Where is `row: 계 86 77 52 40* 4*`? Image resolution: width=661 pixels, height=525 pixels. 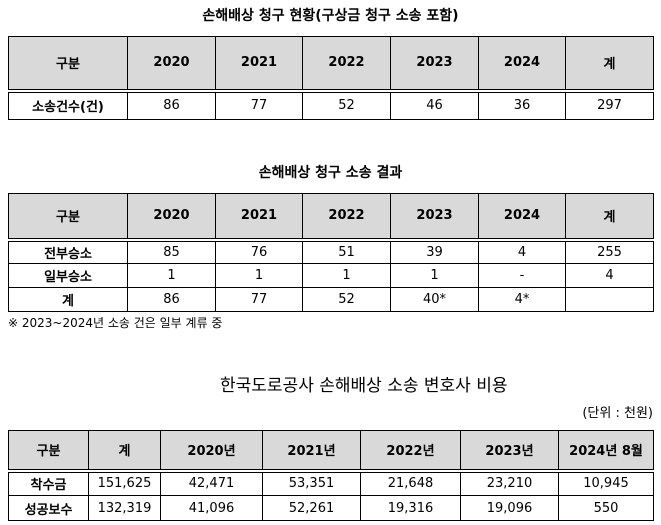 row: 계 86 77 52 40* 4* is located at coordinates (331, 299).